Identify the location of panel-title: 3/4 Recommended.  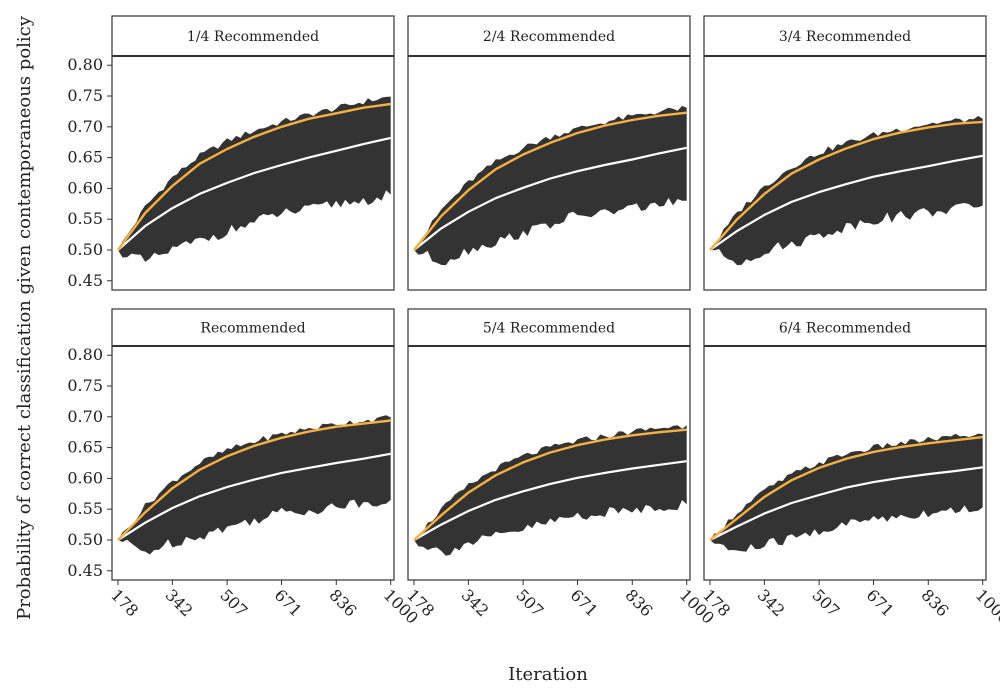
(845, 37).